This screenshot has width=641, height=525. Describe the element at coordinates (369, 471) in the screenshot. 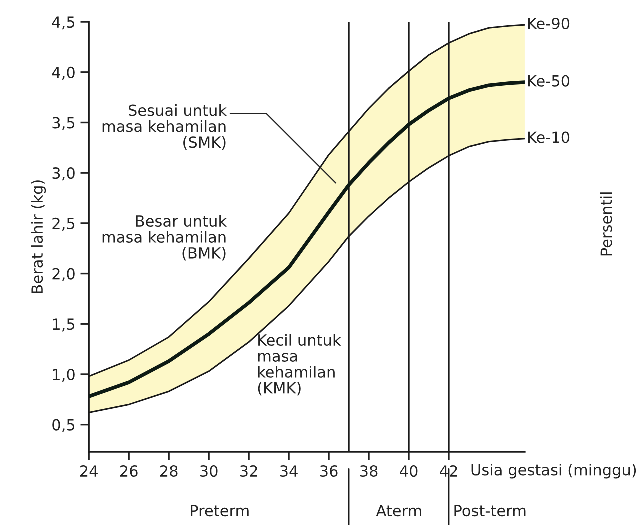

I see `x-tick-label: 38` at that location.